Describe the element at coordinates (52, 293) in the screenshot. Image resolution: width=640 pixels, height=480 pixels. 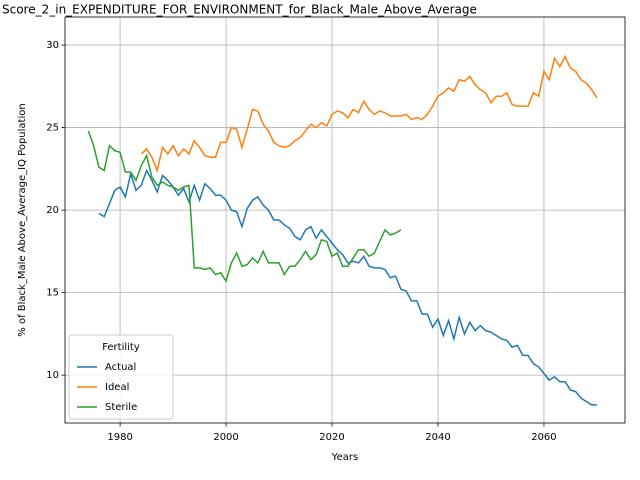
I see `y-tick-label: 15` at that location.